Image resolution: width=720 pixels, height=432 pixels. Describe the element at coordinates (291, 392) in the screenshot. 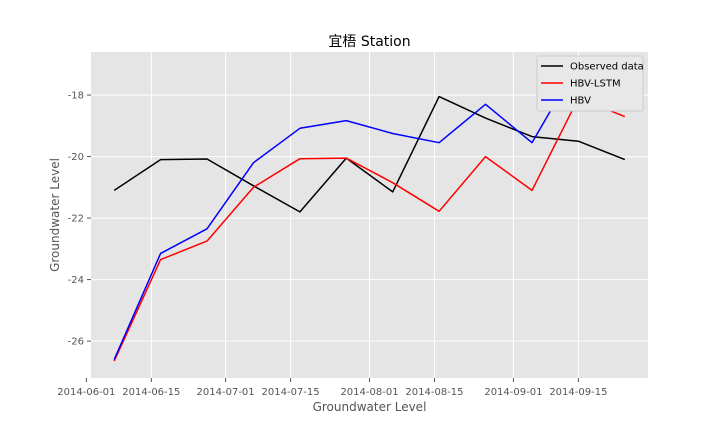

I see `x-tick-label: 2014-07-15` at that location.